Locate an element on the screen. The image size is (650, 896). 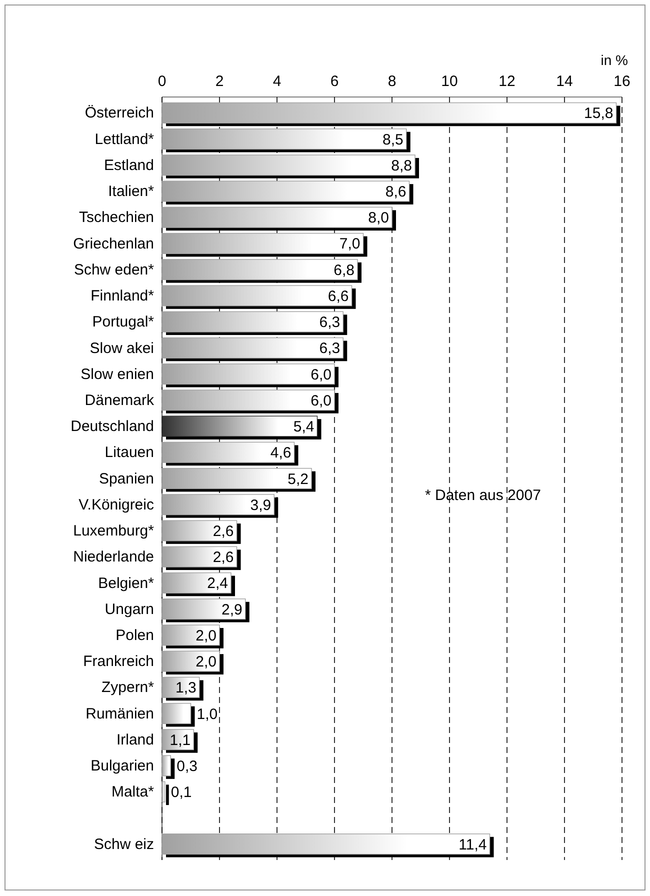
data-label: 3,9 is located at coordinates (261, 505).